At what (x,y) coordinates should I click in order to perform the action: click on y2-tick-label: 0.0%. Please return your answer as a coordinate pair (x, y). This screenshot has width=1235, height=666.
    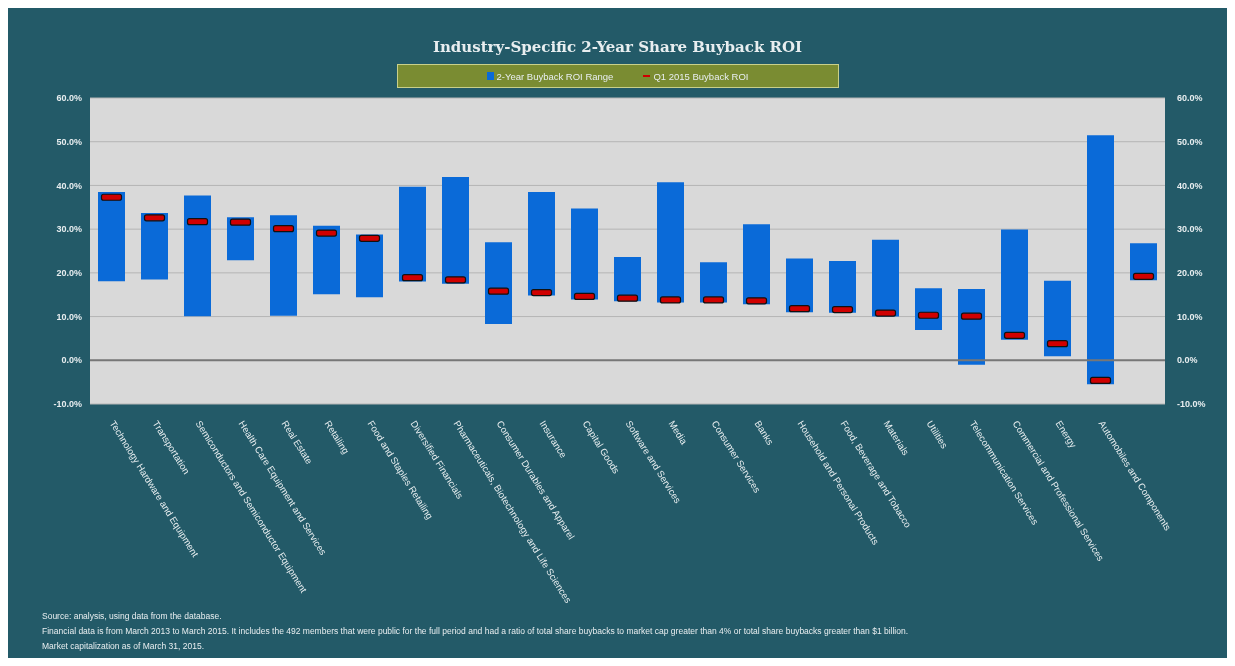
    Looking at the image, I should click on (1187, 360).